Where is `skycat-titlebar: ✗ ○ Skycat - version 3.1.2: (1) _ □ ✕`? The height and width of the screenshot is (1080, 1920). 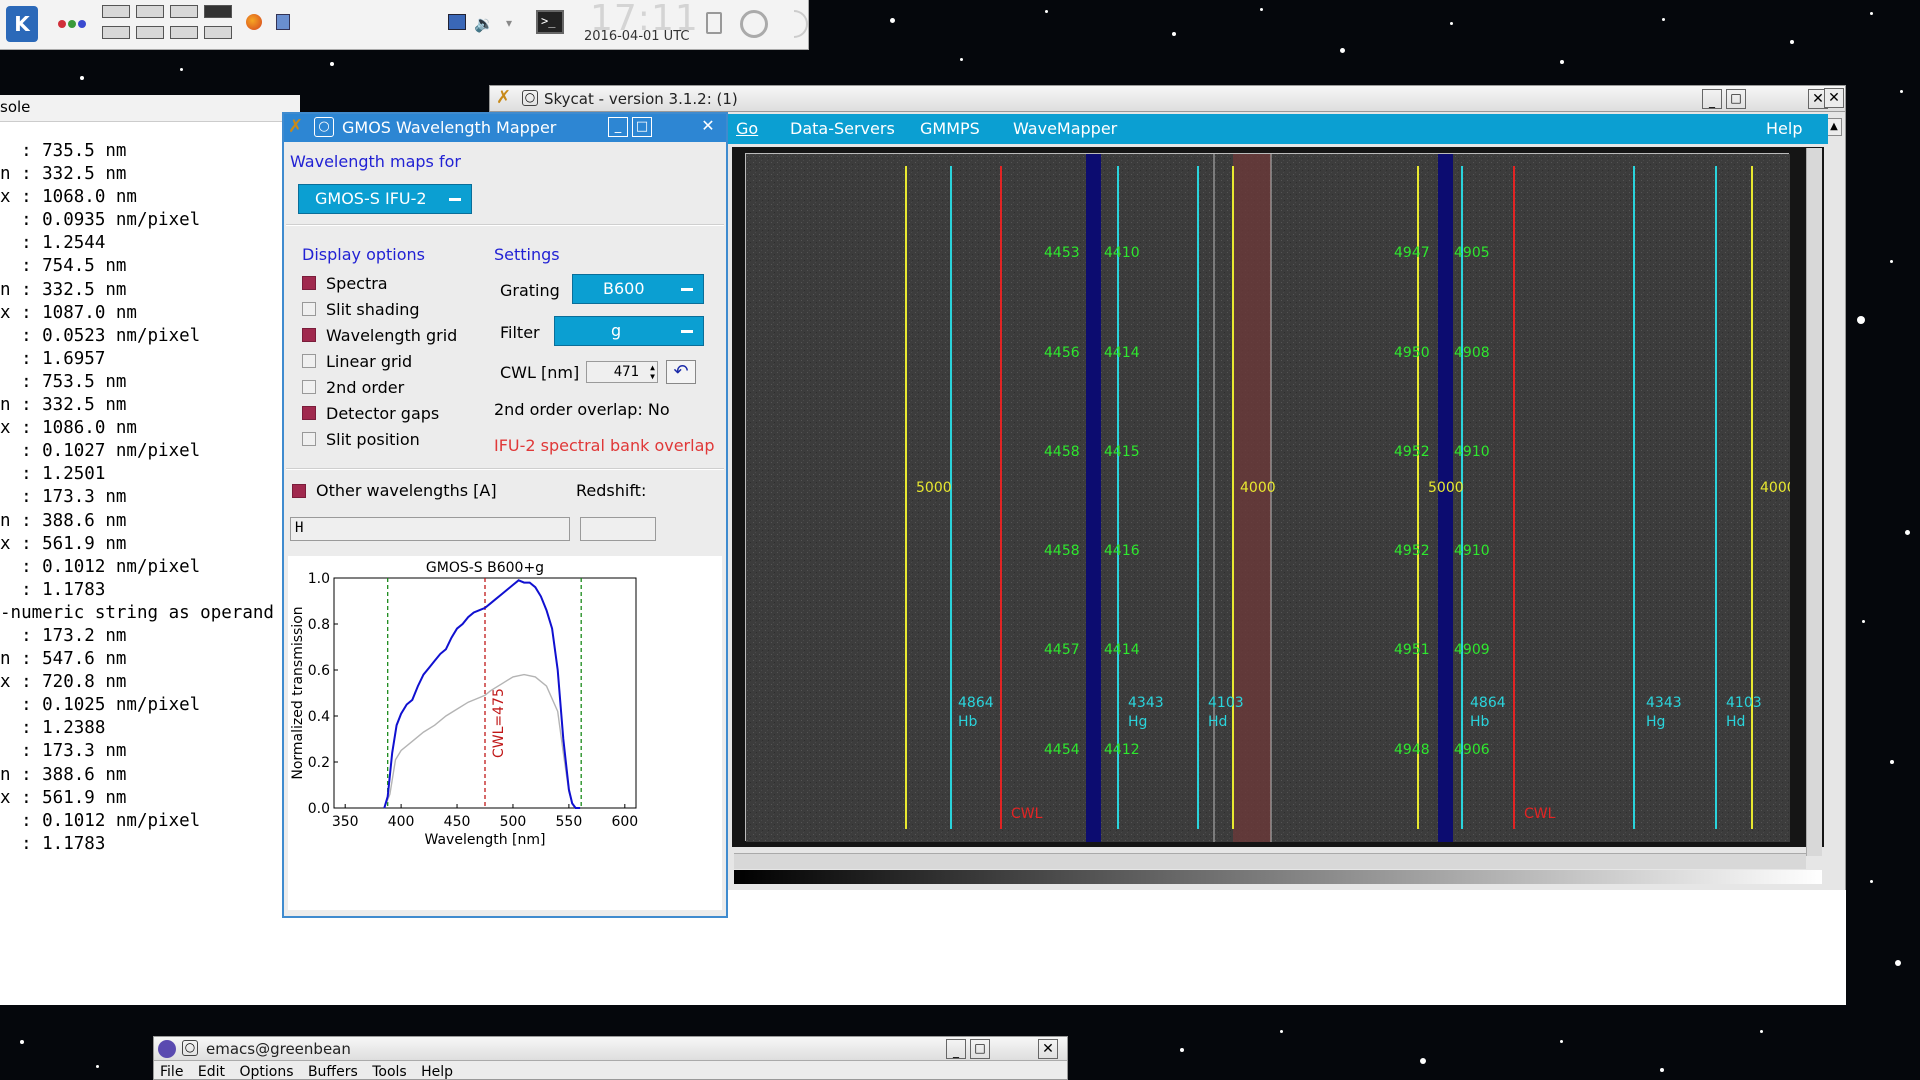 skycat-titlebar: ✗ ○ Skycat - version 3.1.2: (1) _ □ ✕ is located at coordinates (1167, 99).